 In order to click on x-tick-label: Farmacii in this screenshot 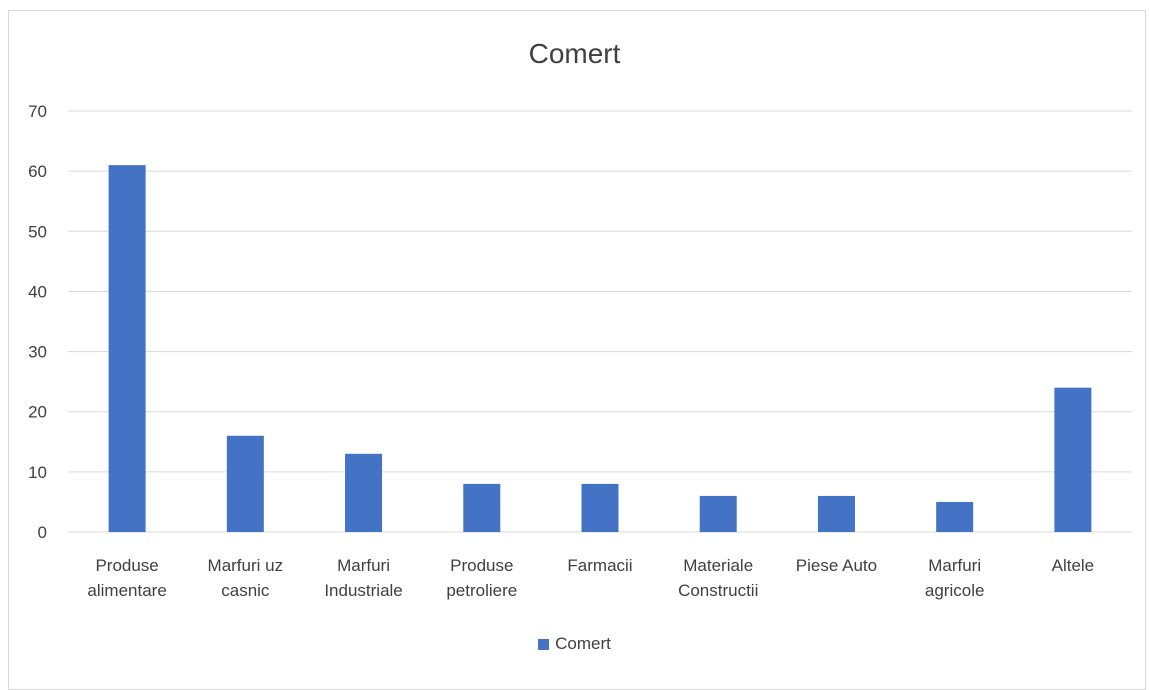, I will do `click(599, 565)`.